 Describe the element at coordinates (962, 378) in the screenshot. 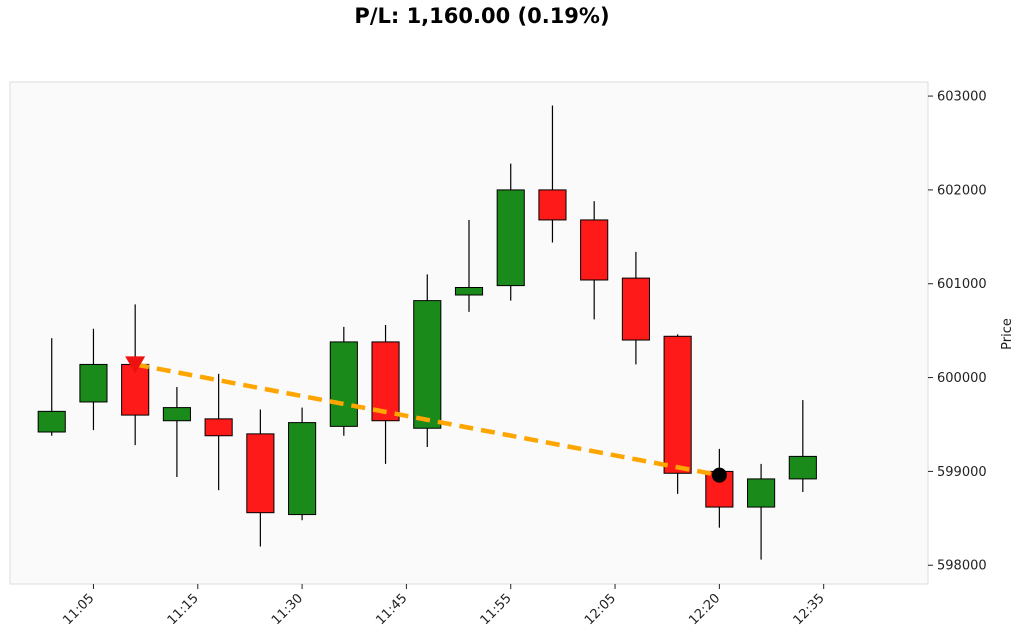

I see `y-tick-label-2: 600000` at that location.